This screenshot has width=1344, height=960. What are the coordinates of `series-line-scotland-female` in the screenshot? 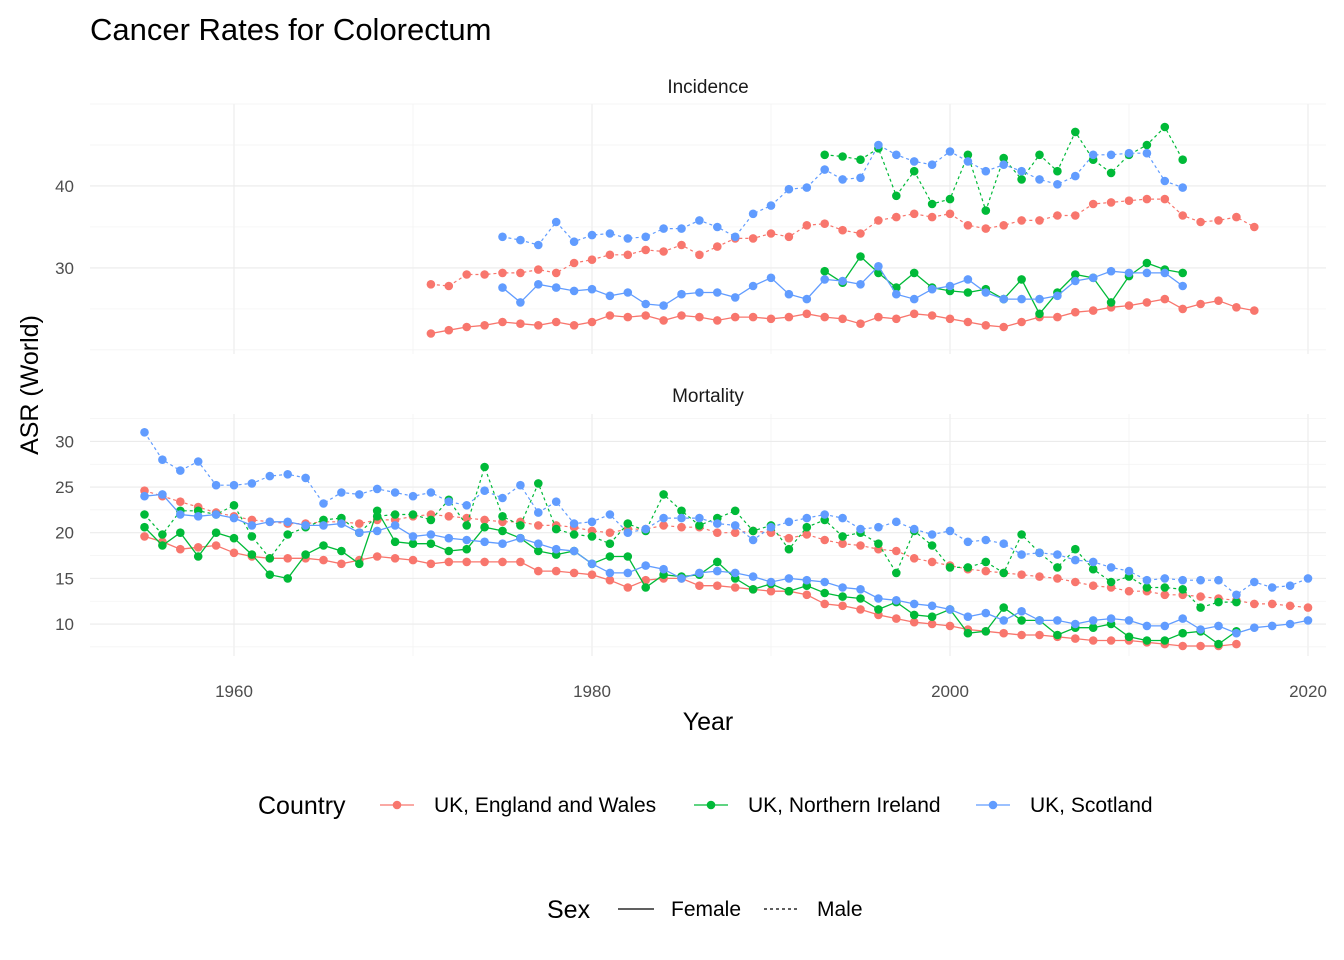 It's located at (726, 563).